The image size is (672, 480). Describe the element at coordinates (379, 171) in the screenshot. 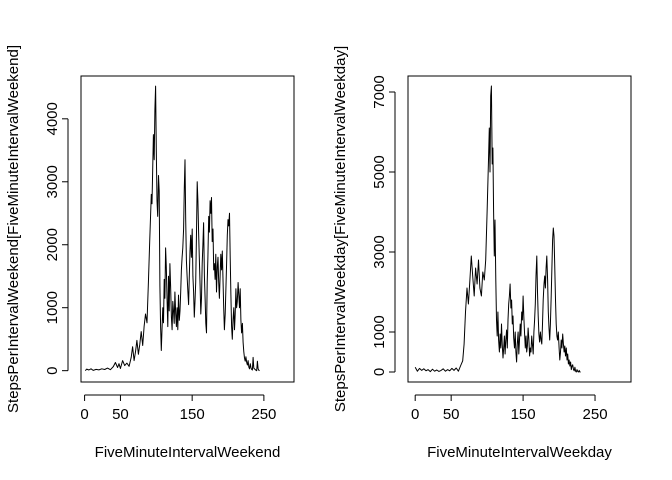

I see `y-tick-label: 5000` at that location.